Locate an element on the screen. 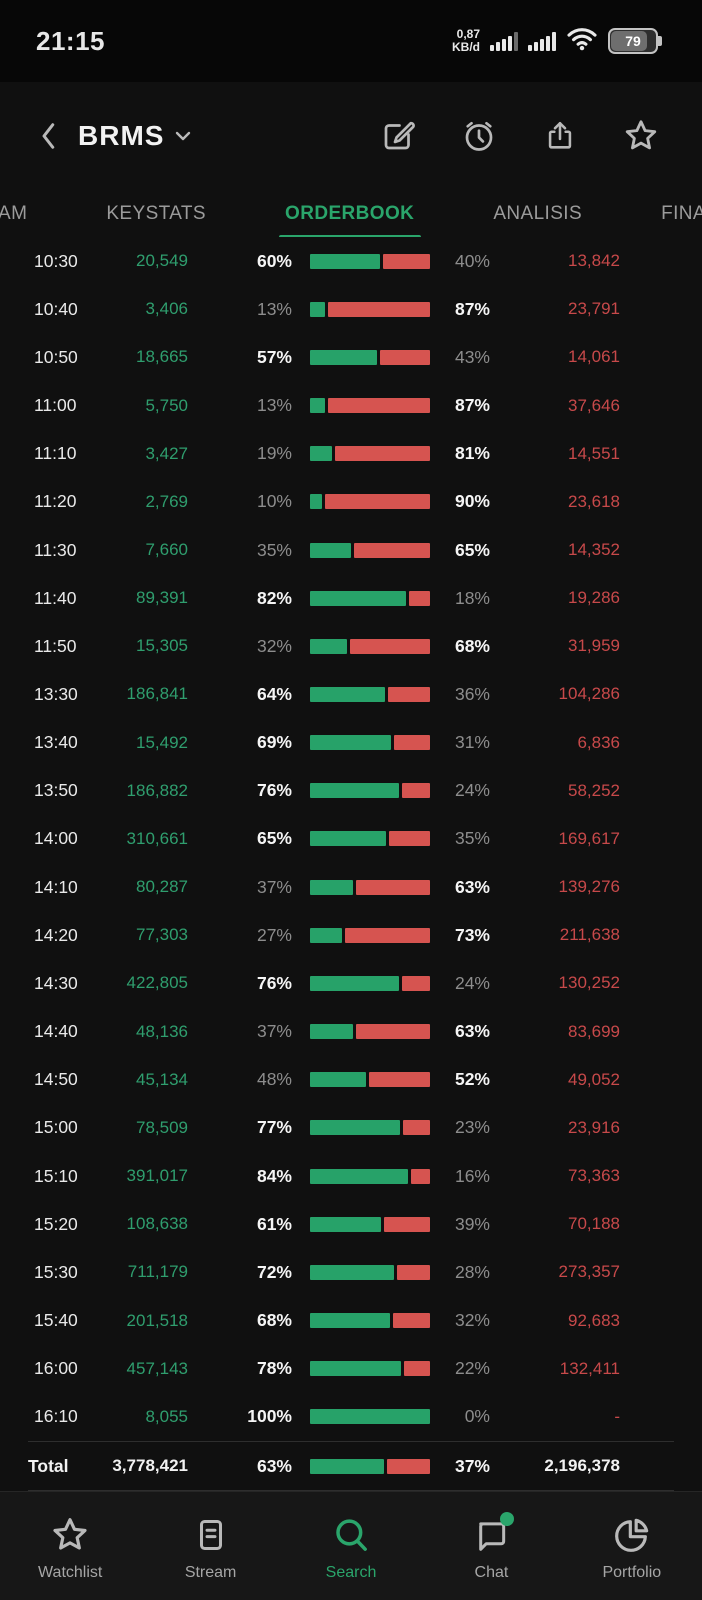  orderbook-row: 13:30 186,841 64% 36% 104,286 is located at coordinates (351, 694).